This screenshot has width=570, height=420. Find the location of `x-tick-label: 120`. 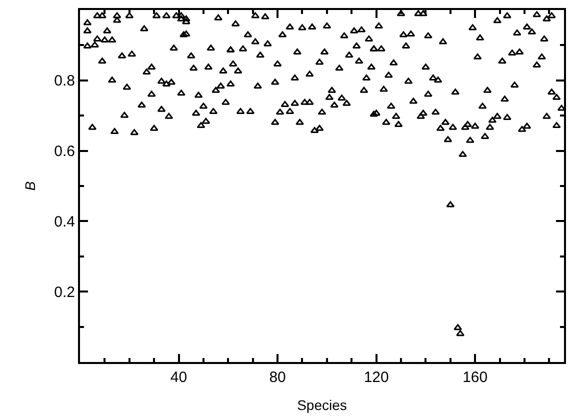

x-tick-label: 120 is located at coordinates (376, 377).